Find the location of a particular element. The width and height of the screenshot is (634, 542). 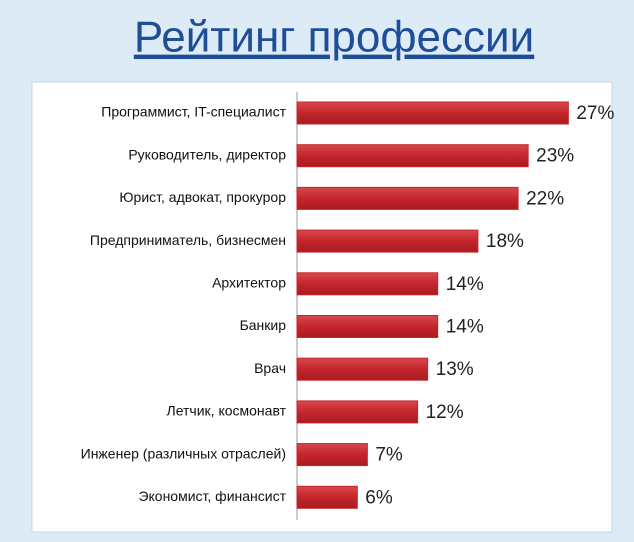

value-label: 22% is located at coordinates (545, 198).